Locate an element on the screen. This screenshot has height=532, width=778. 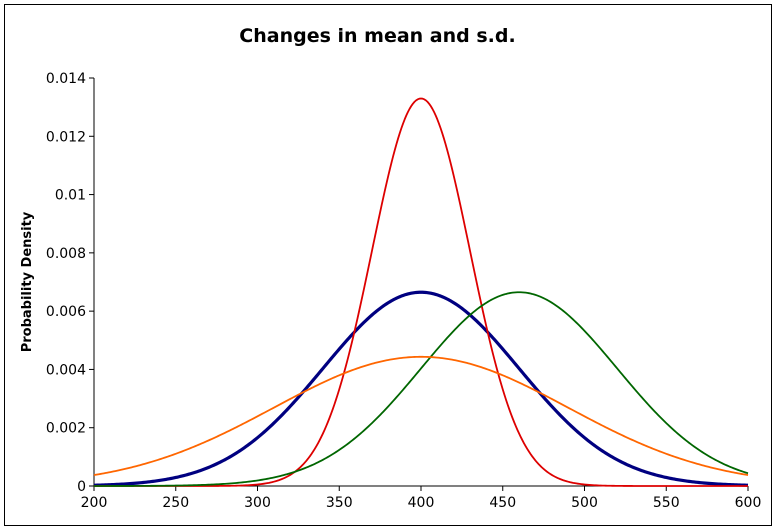
y-tick-label: 0.004 is located at coordinates (66, 370).